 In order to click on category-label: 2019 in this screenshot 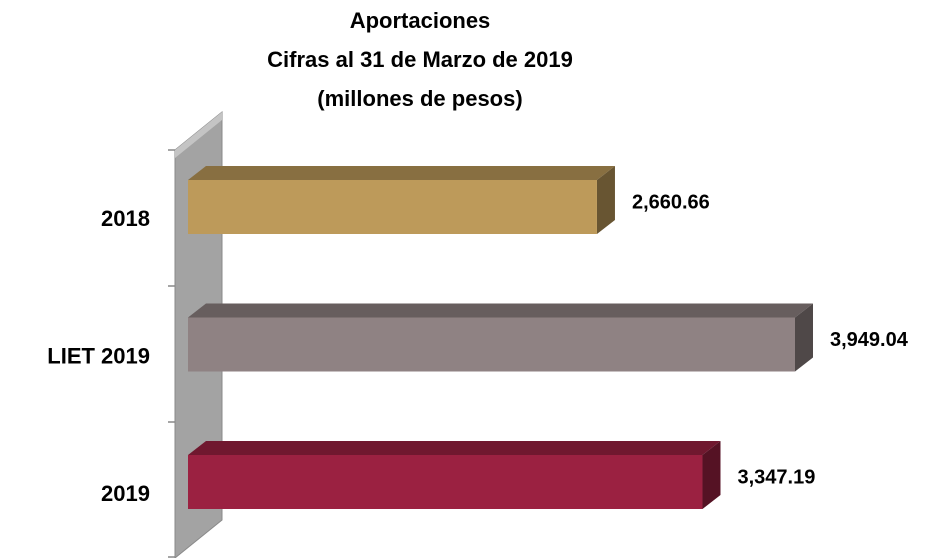, I will do `click(125, 493)`.